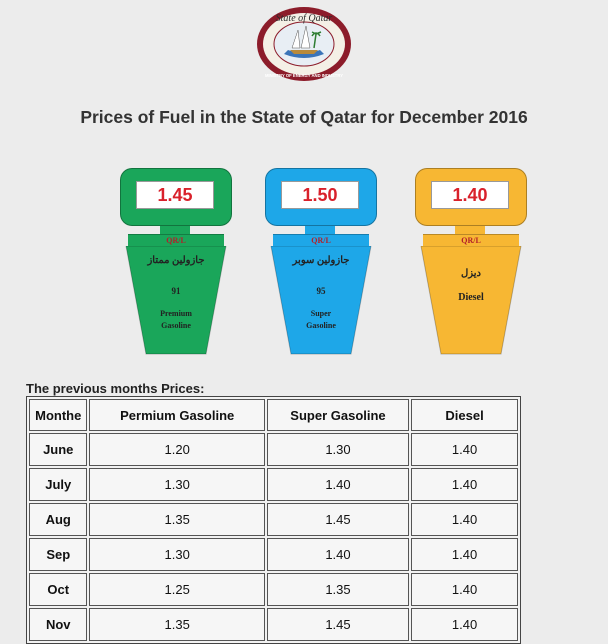 This screenshot has height=644, width=608. What do you see at coordinates (471, 273) in the screenshot?
I see `pump-arabic-name: ديزل` at bounding box center [471, 273].